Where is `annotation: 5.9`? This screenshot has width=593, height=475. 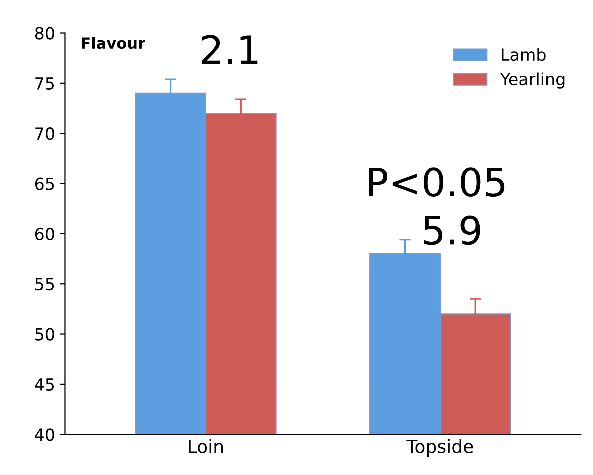 annotation: 5.9 is located at coordinates (452, 231).